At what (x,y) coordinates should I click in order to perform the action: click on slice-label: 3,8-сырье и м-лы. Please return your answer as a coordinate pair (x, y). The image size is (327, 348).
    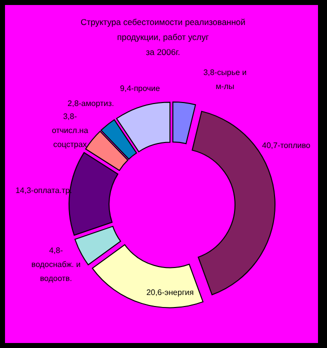
    Looking at the image, I should click on (225, 79).